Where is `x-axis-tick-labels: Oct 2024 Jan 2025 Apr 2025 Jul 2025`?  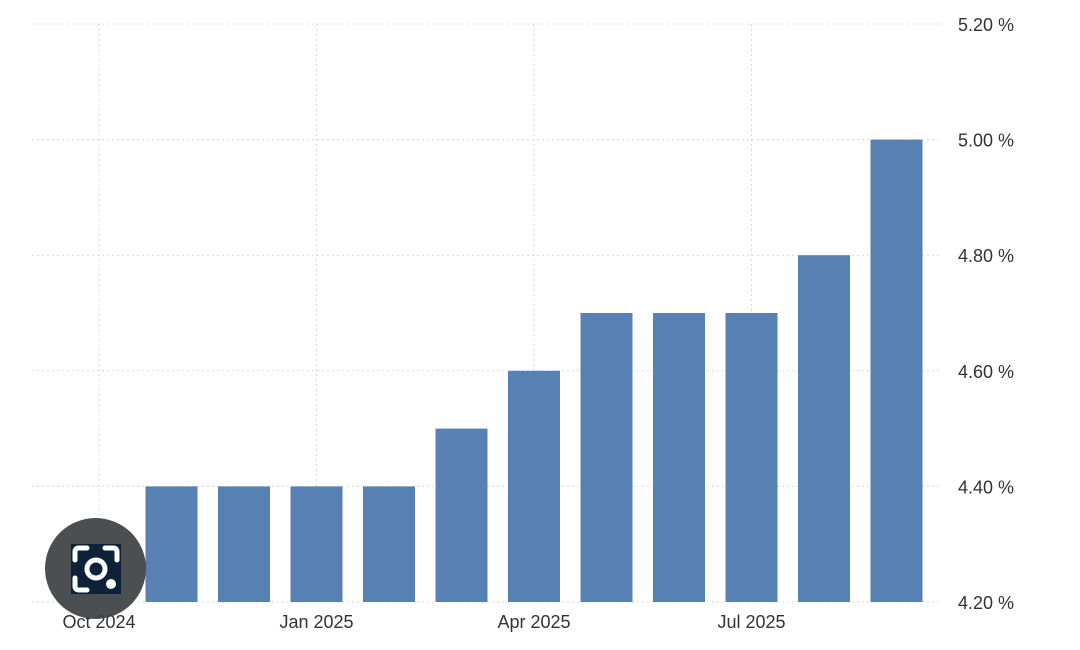 x-axis-tick-labels: Oct 2024 Jan 2025 Apr 2025 Jul 2025 is located at coordinates (423, 622).